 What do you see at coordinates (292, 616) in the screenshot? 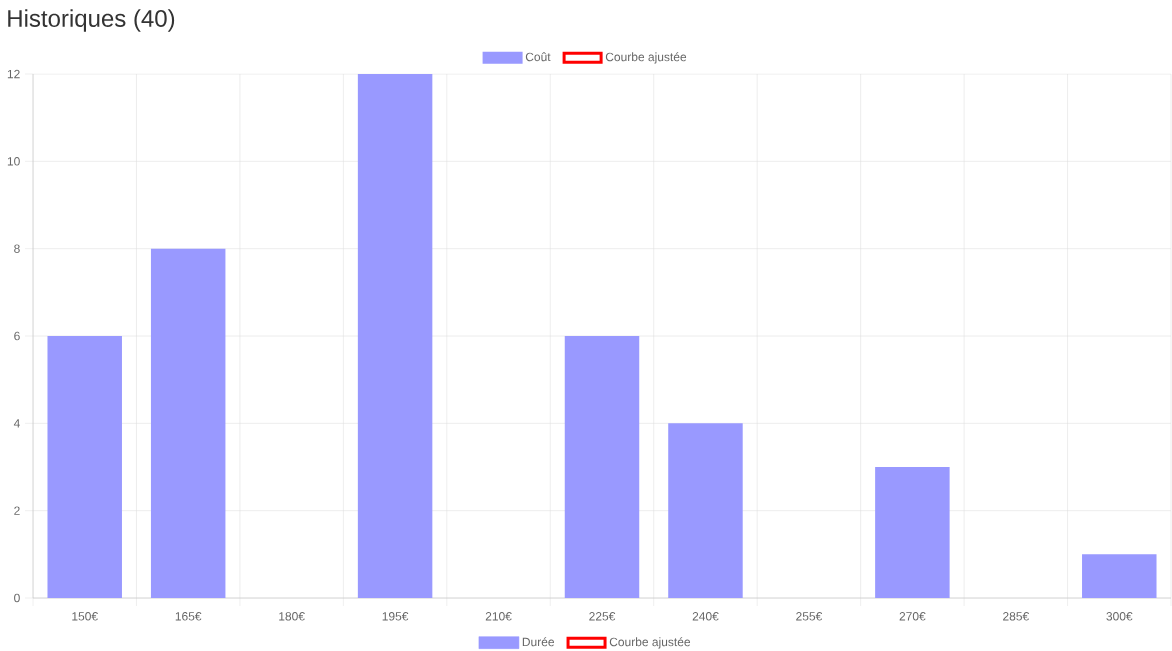
I see `x-tick-label: 180€` at bounding box center [292, 616].